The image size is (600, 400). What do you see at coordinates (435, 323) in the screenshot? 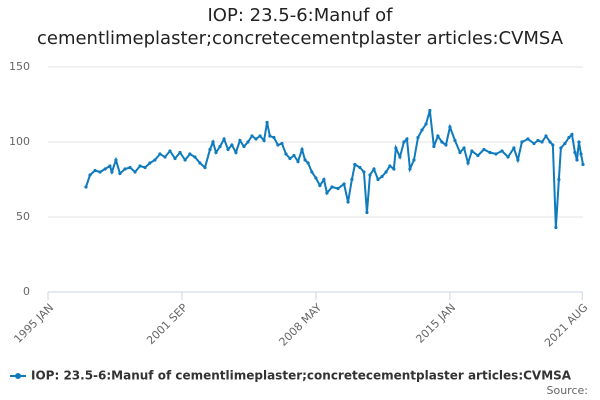
I see `x-tick-label: 2015 JAN` at bounding box center [435, 323].